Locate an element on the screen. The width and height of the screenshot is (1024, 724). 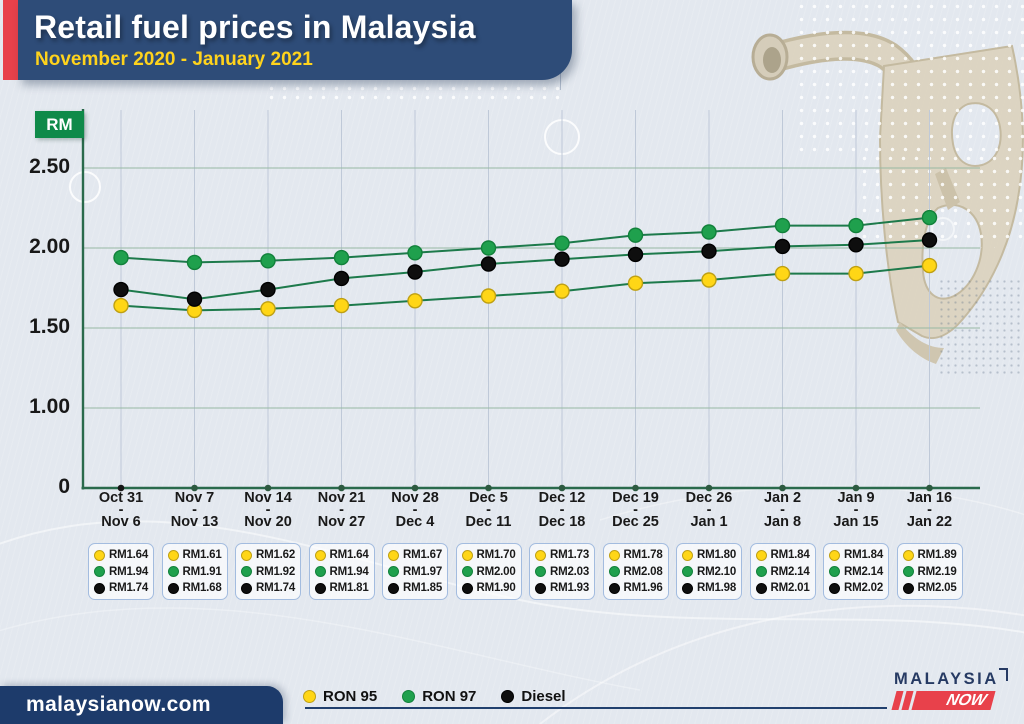
value-row: RM1.64 is located at coordinates (123, 555).